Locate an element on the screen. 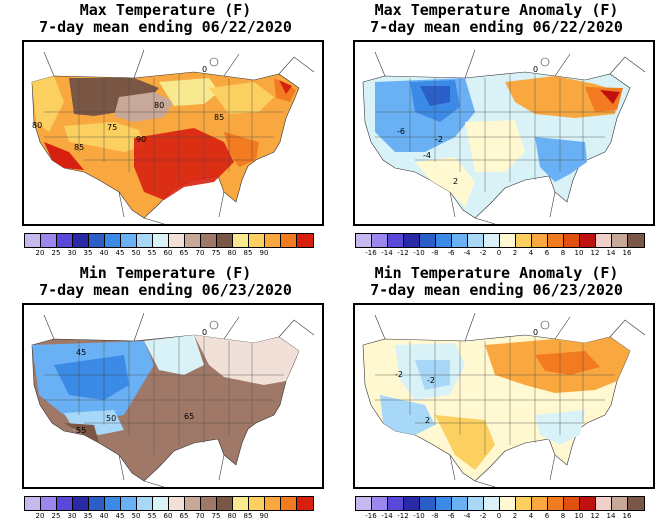 The height and width of the screenshot is (526, 662). colorbar-tick-label: 75 is located at coordinates (216, 253).